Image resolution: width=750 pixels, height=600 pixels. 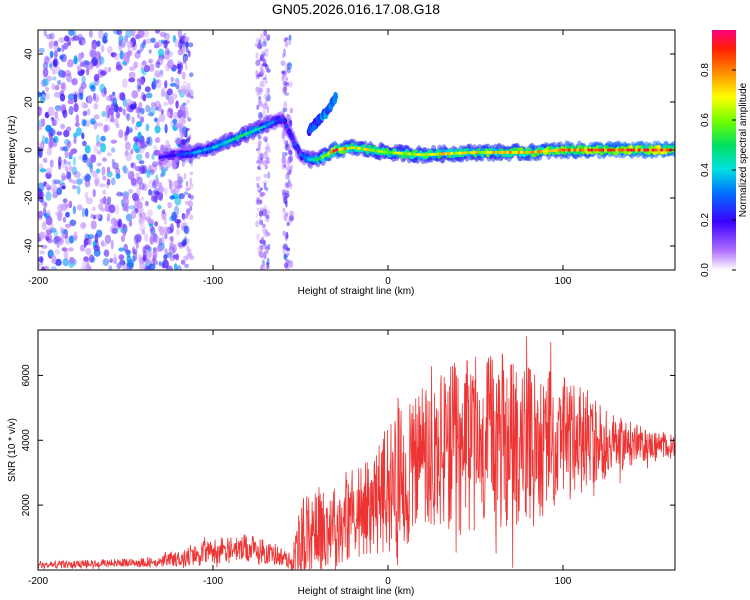 What do you see at coordinates (356, 591) in the screenshot?
I see `snr-xlabel: Height of straight line (km)` at bounding box center [356, 591].